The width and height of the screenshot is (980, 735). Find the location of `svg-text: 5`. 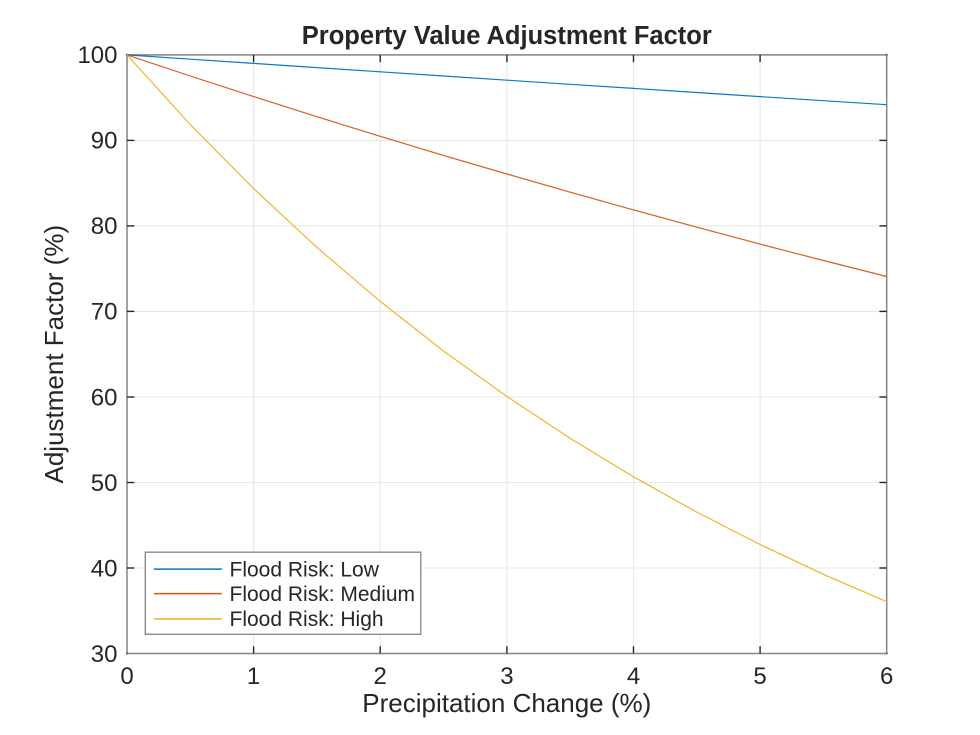

svg-text: 5 is located at coordinates (759, 676).